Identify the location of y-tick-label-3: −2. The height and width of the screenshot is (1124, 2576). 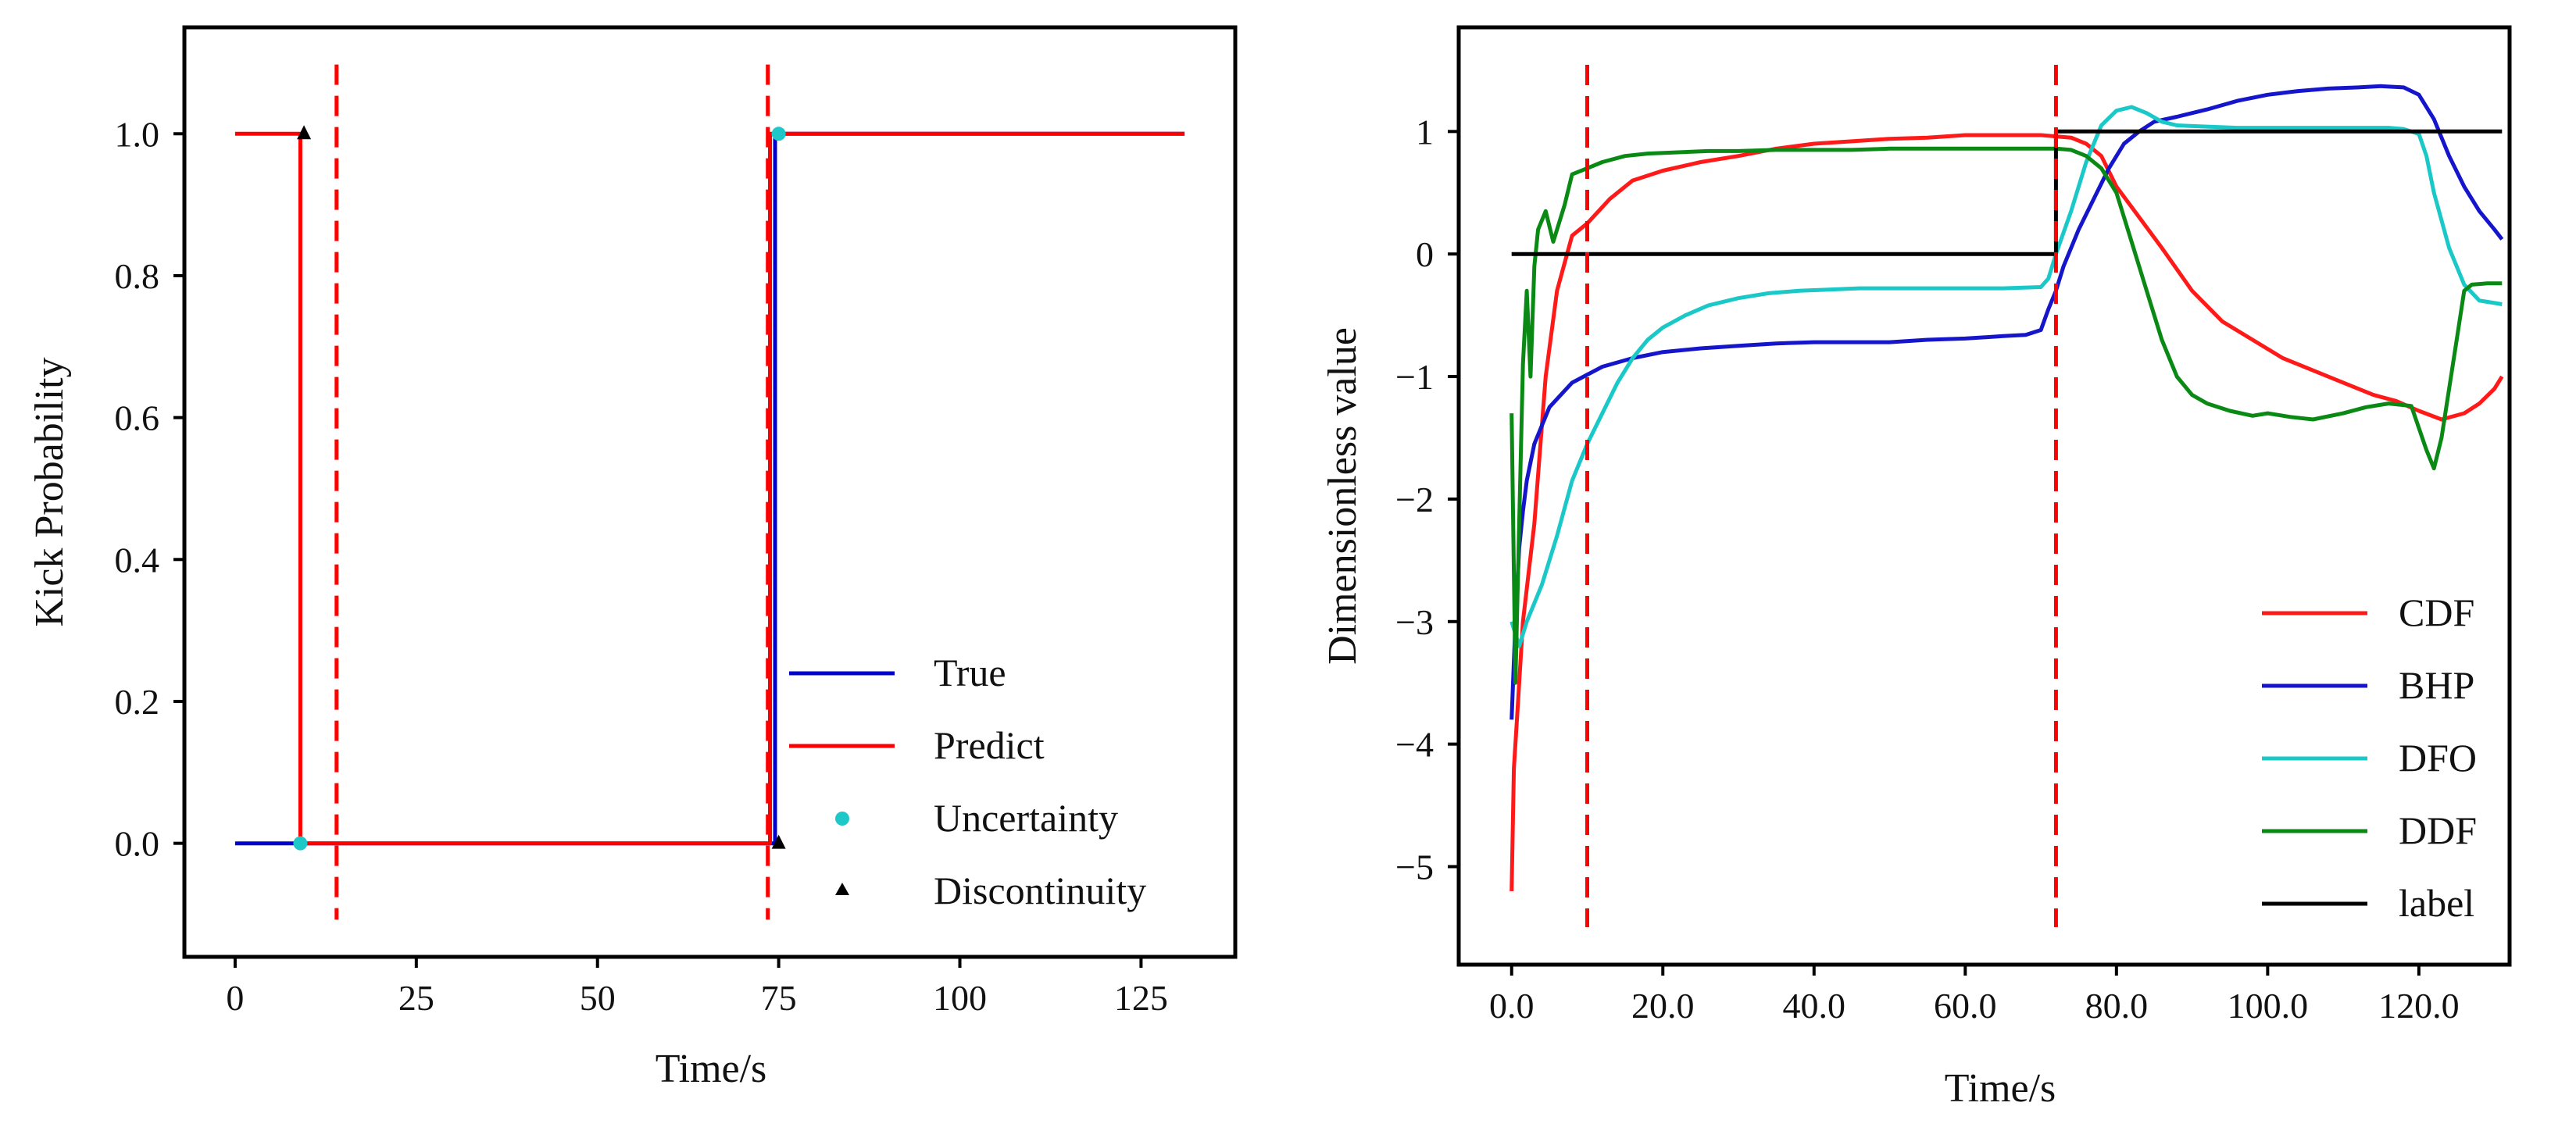
(1414, 499).